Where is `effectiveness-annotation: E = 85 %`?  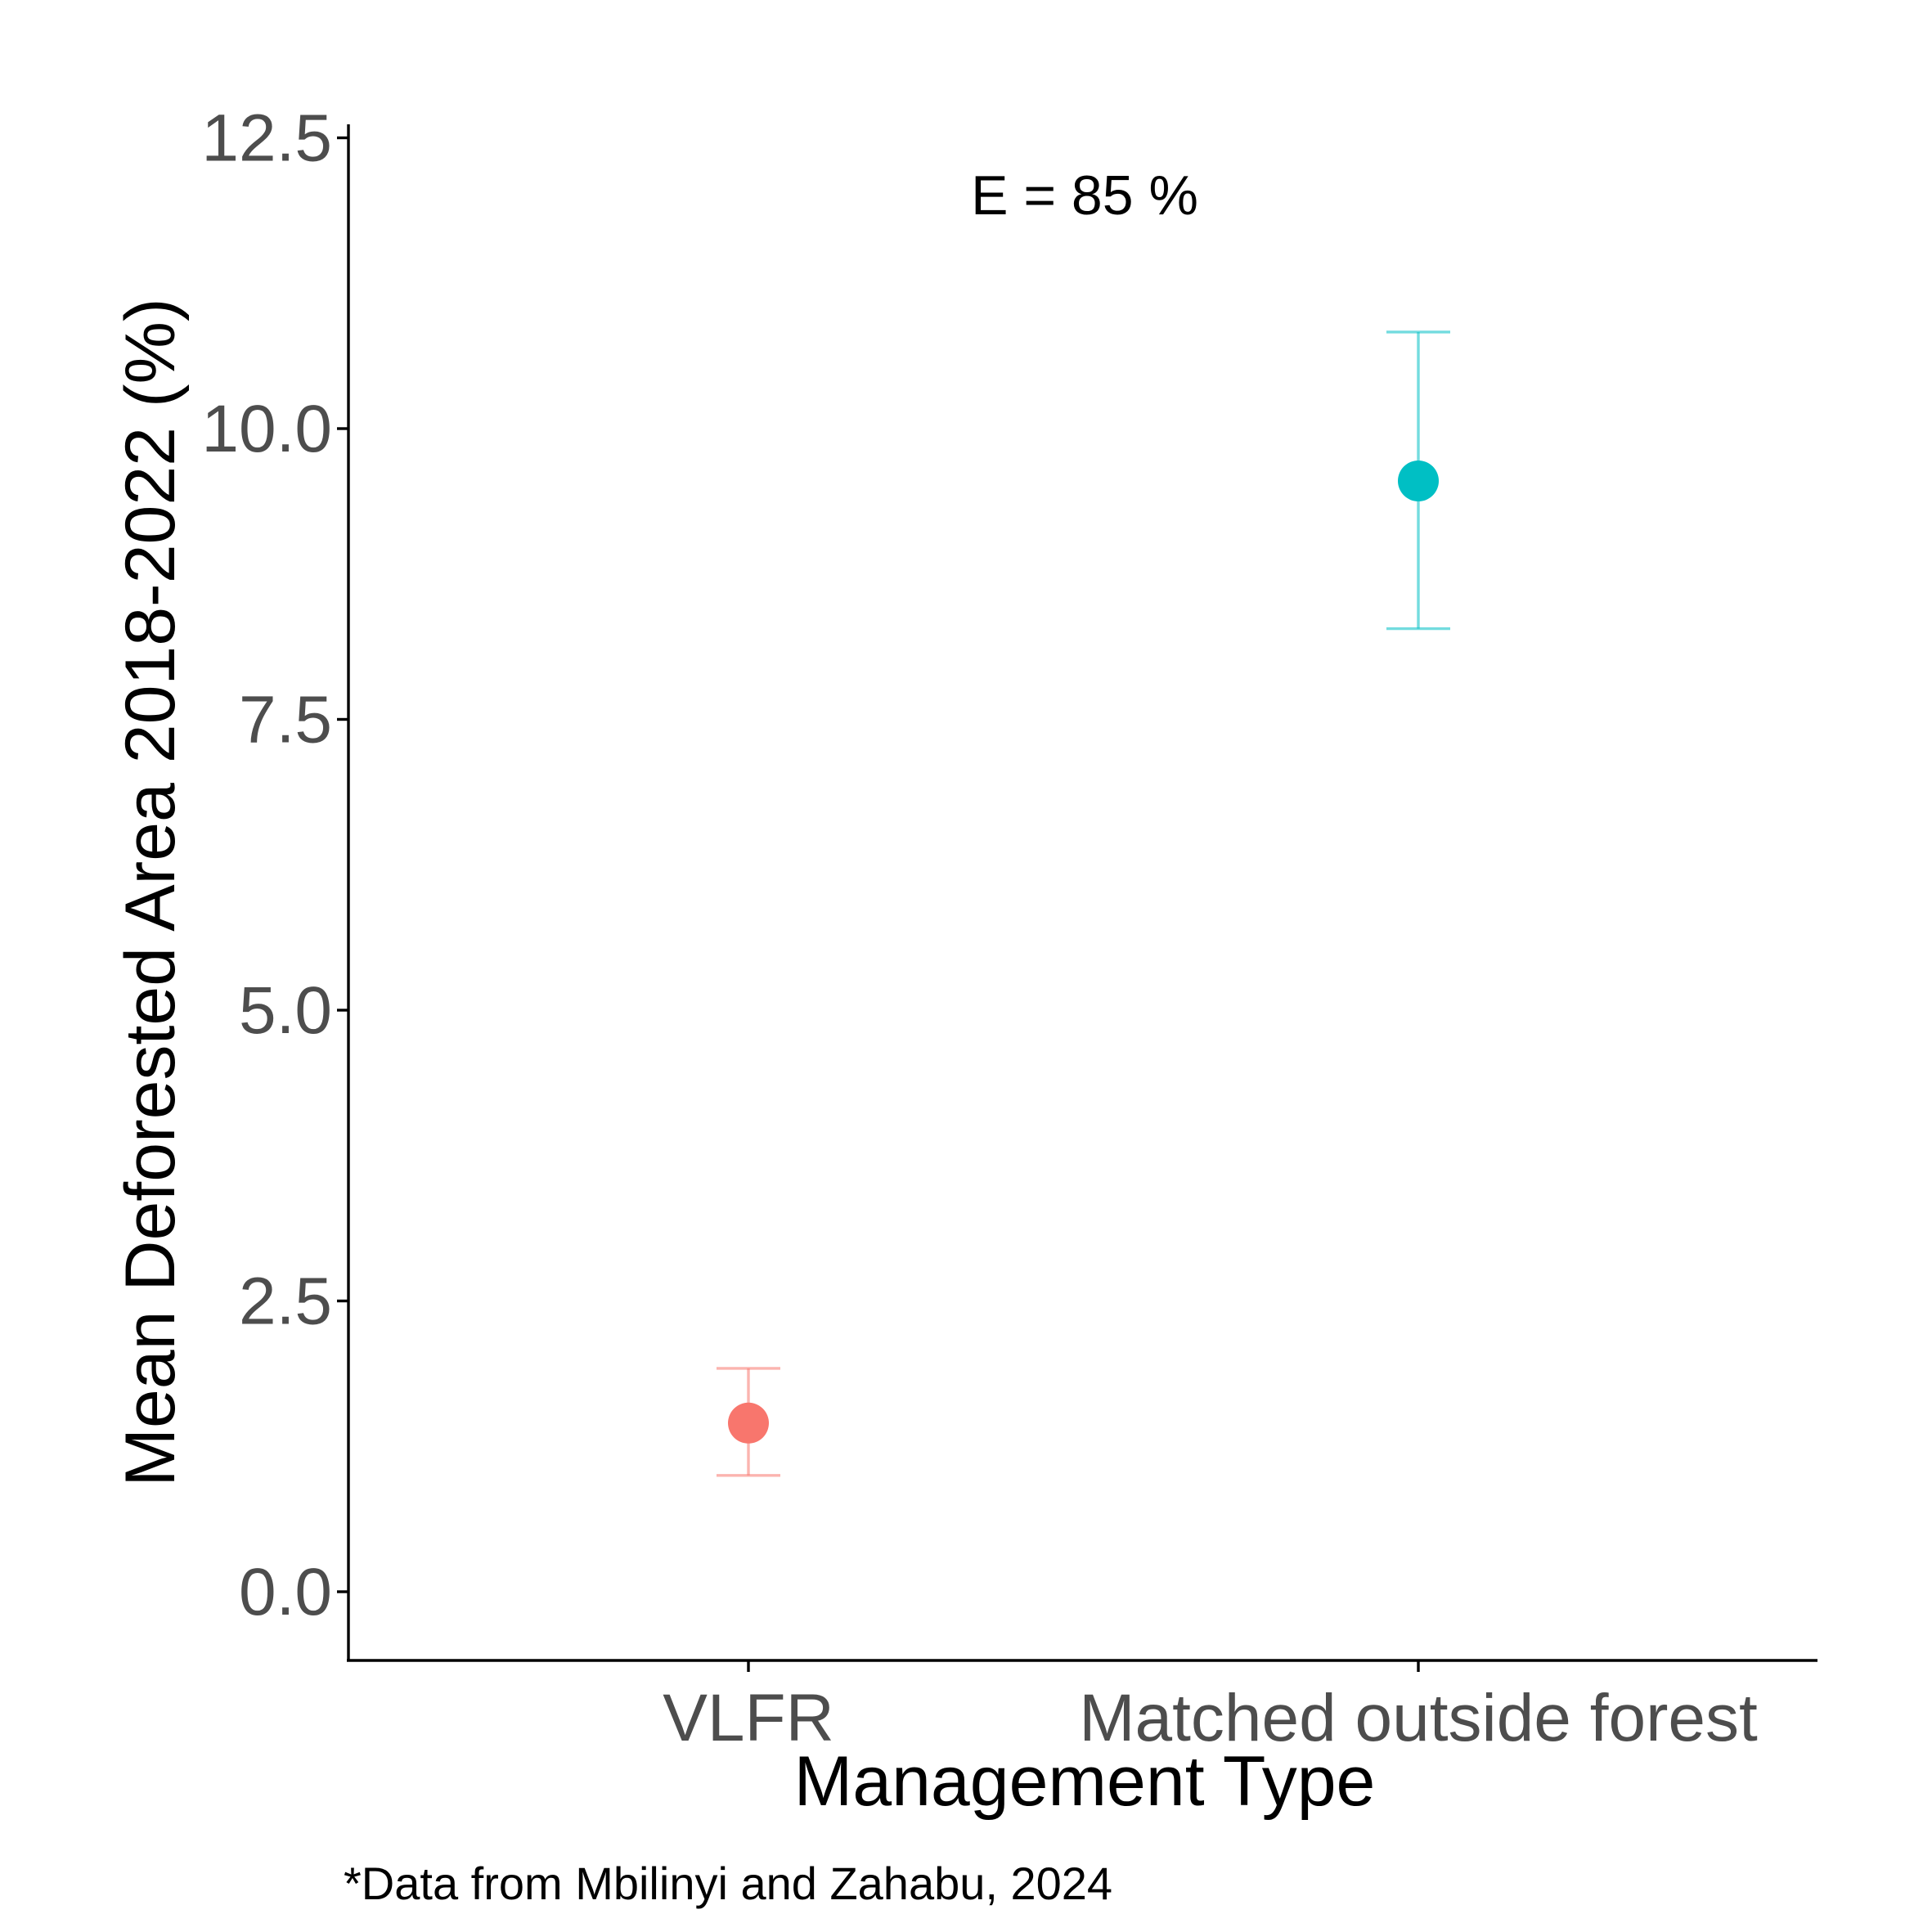 effectiveness-annotation: E = 85 % is located at coordinates (1085, 196).